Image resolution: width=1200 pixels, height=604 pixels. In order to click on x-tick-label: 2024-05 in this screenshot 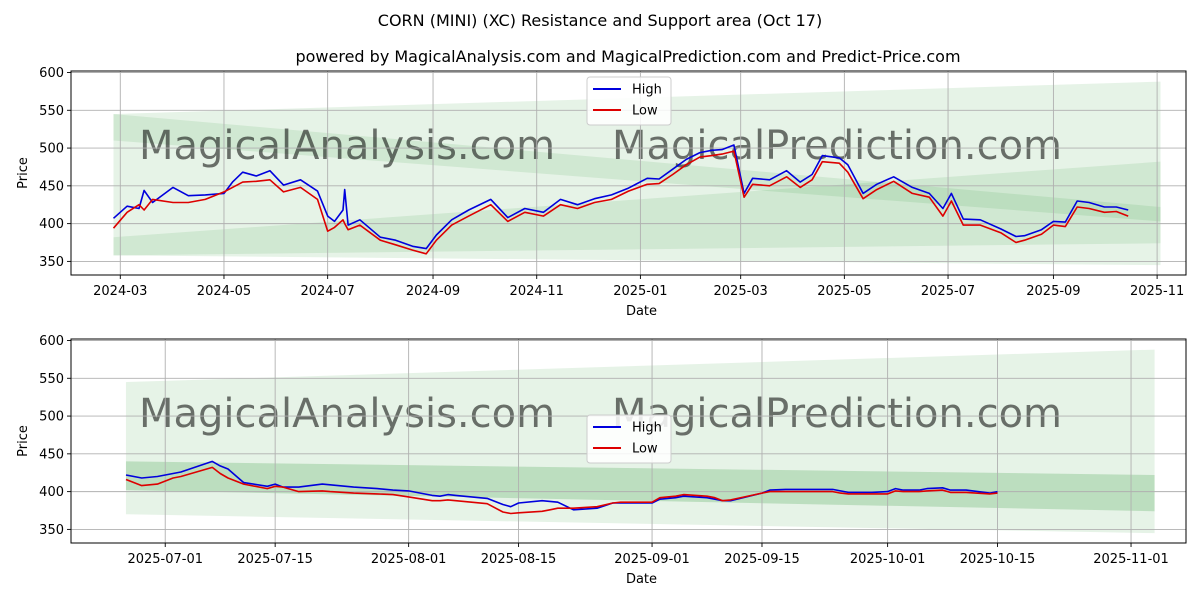, I will do `click(224, 291)`.